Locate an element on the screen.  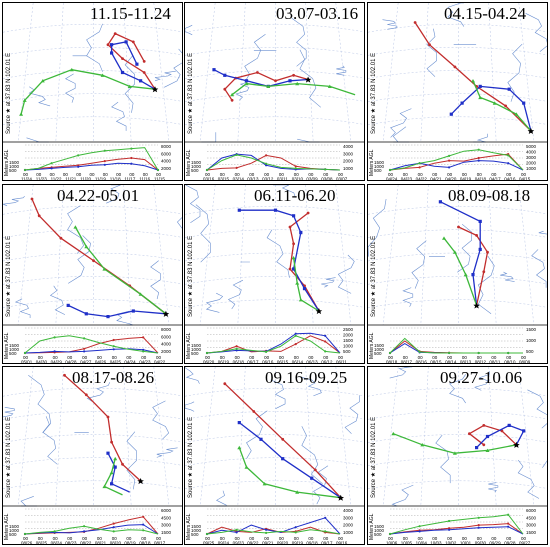
date-tick-label: 11/17 is located at coordinates (129, 179).